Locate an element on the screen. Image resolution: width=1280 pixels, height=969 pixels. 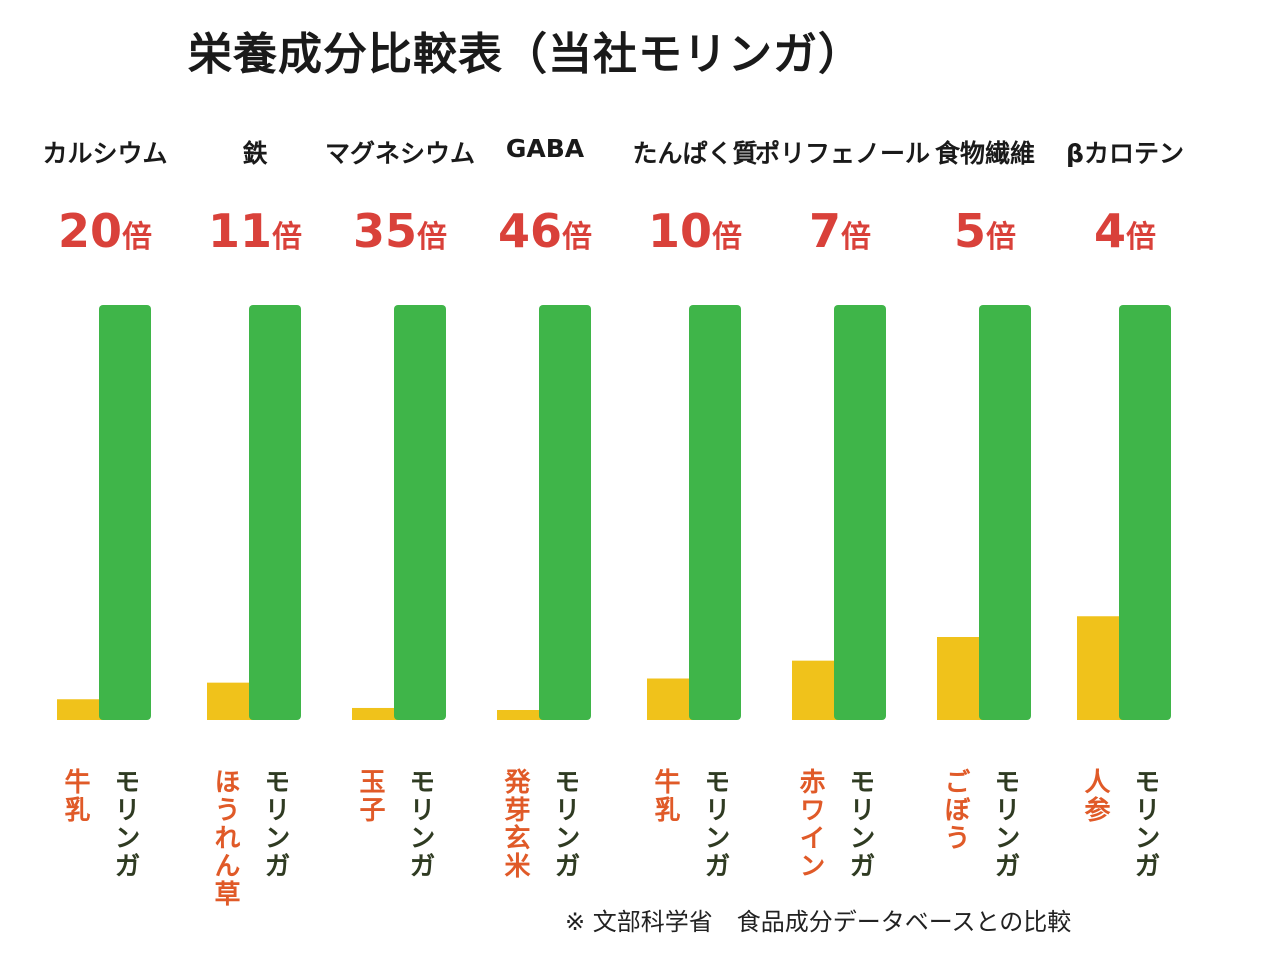
comparison-food-label: ごぼう is located at coordinates (955, 810).